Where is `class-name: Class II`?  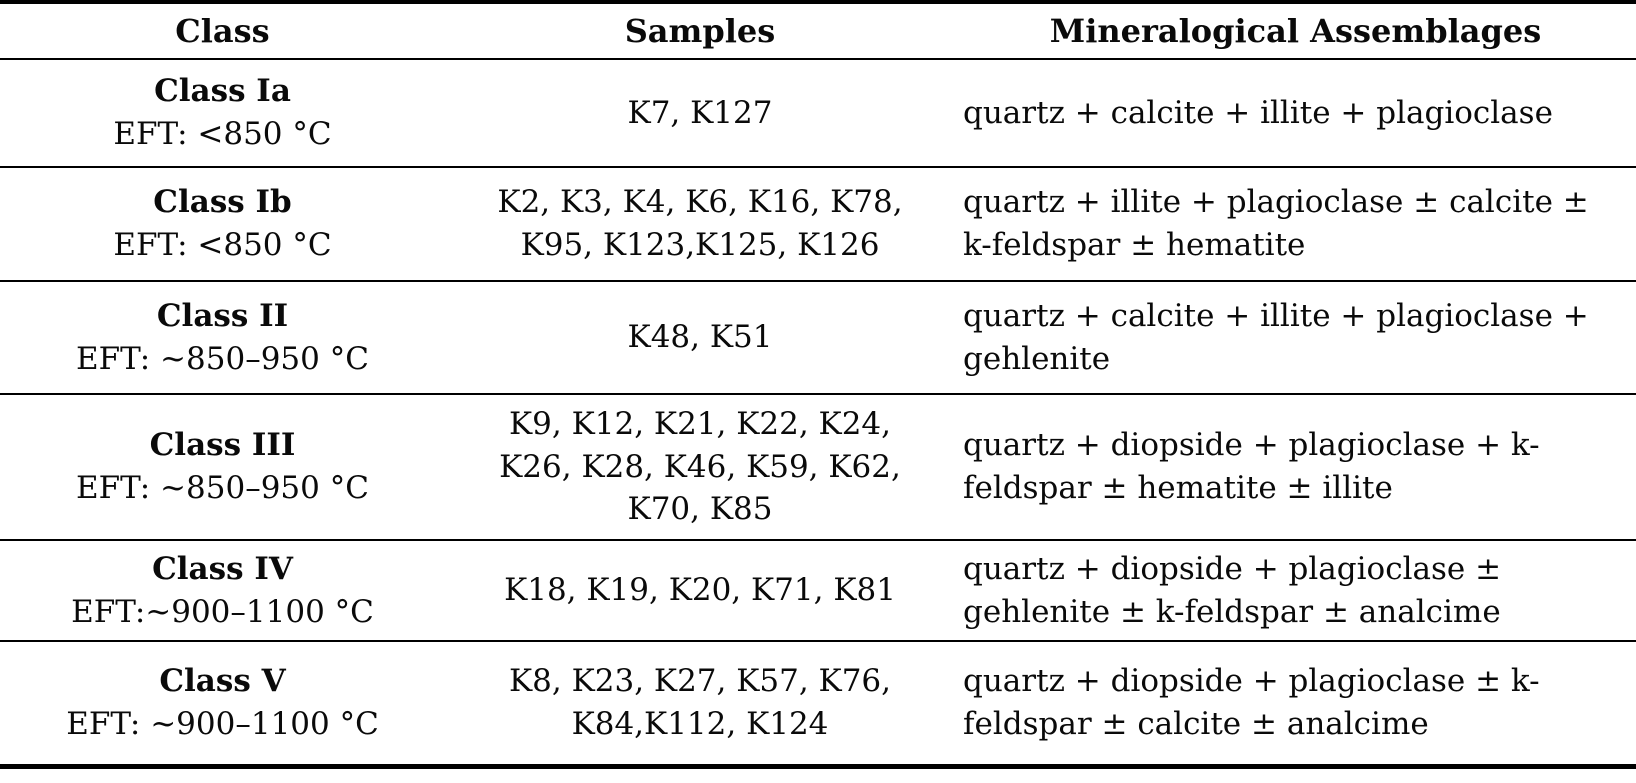
class-name: Class II is located at coordinates (222, 315).